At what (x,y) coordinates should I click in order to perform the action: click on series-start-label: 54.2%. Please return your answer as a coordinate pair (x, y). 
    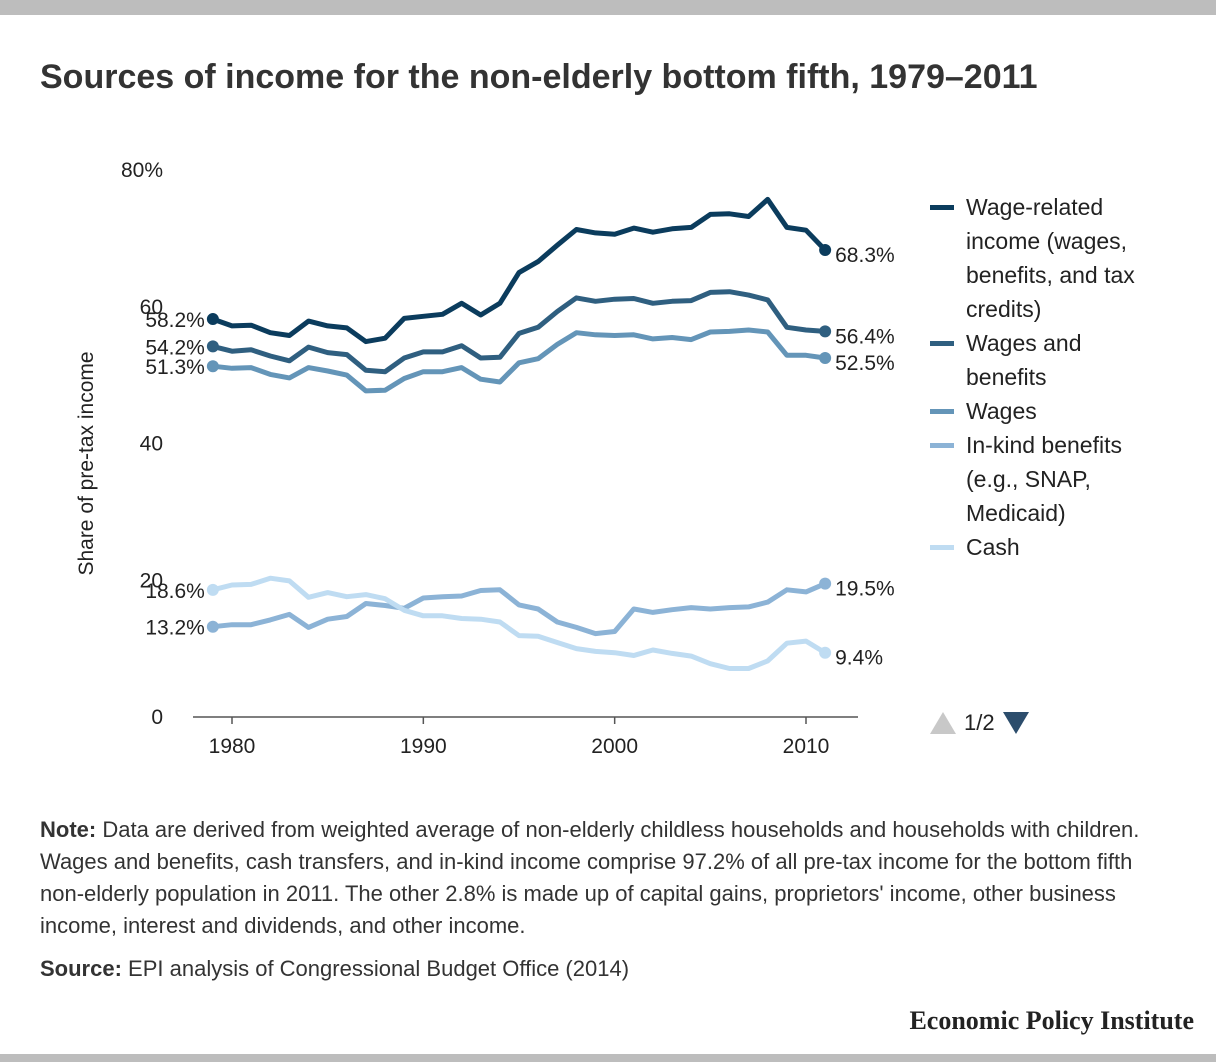
    Looking at the image, I should click on (175, 347).